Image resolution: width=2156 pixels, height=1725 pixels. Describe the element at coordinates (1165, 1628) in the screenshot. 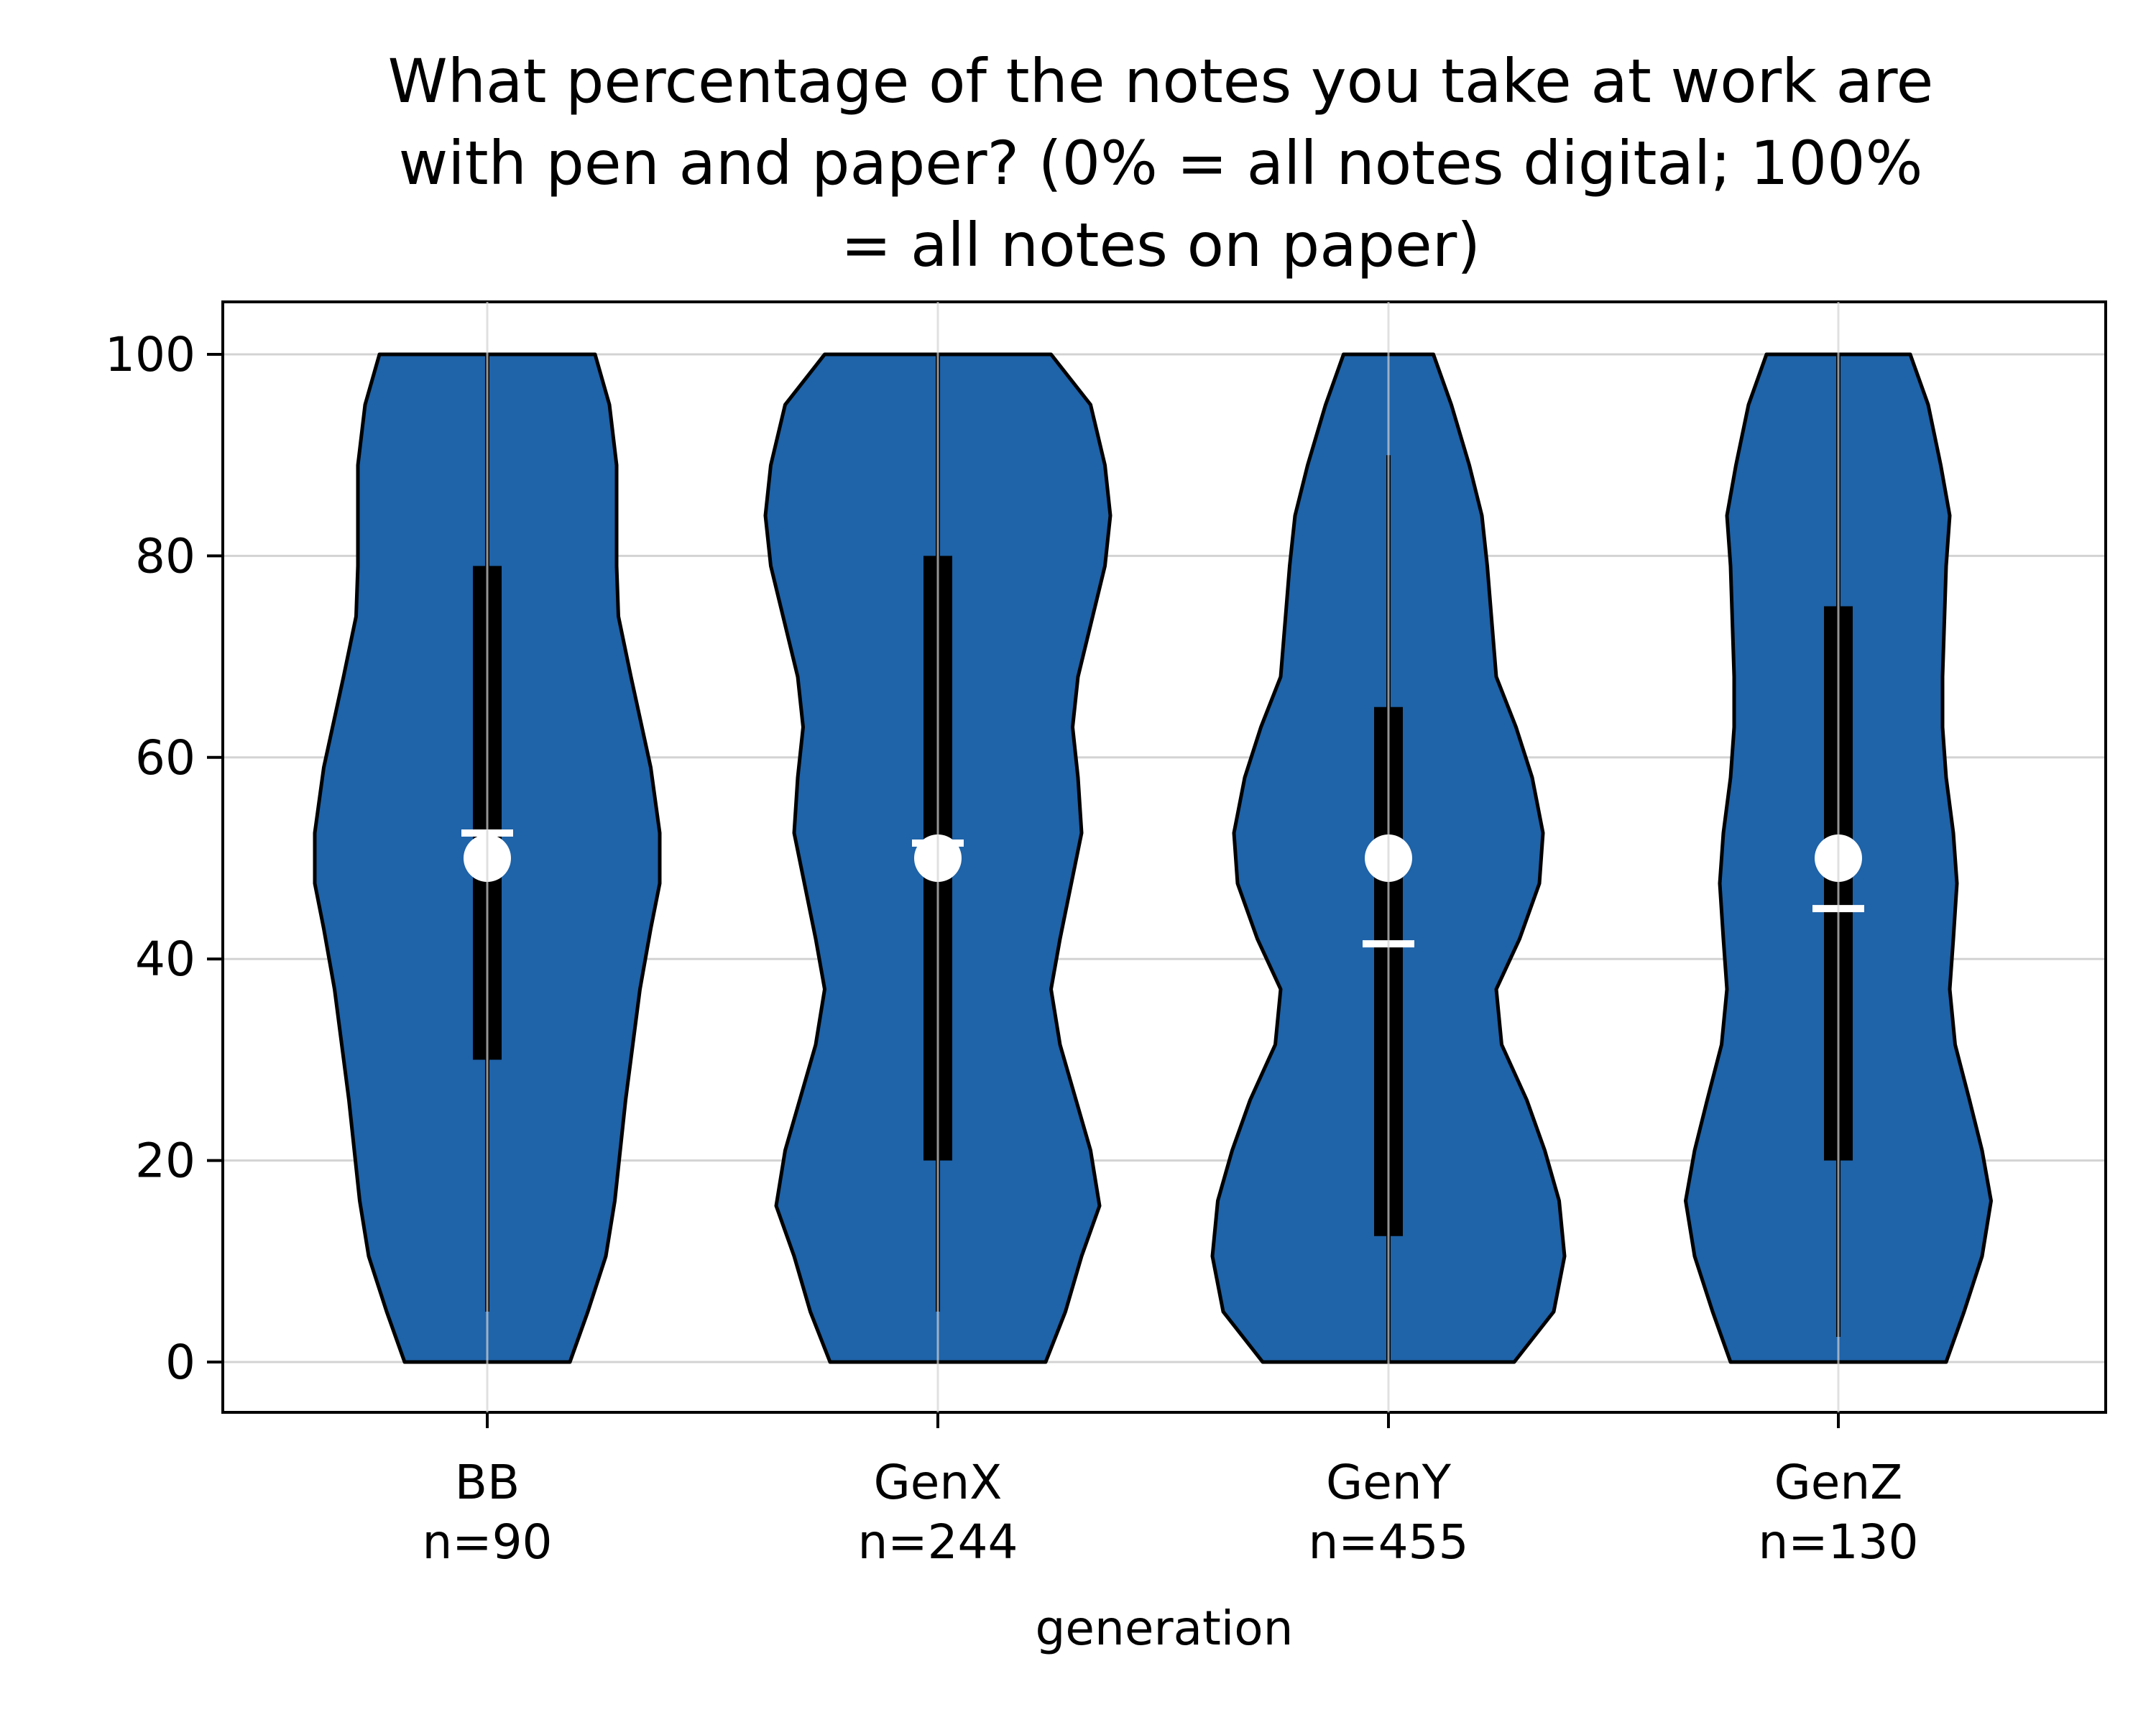

I see `x-axis-label: generation` at that location.